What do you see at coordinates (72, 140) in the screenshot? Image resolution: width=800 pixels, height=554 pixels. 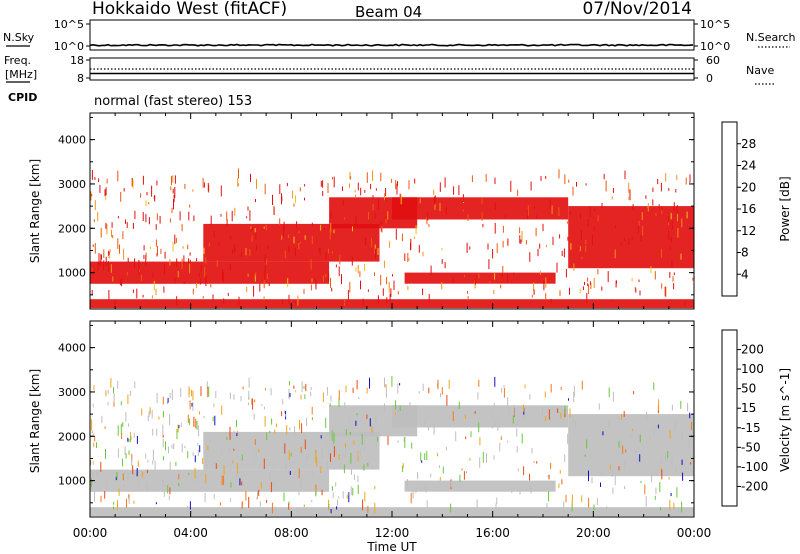 I see `power-range-tick-3: 4000` at bounding box center [72, 140].